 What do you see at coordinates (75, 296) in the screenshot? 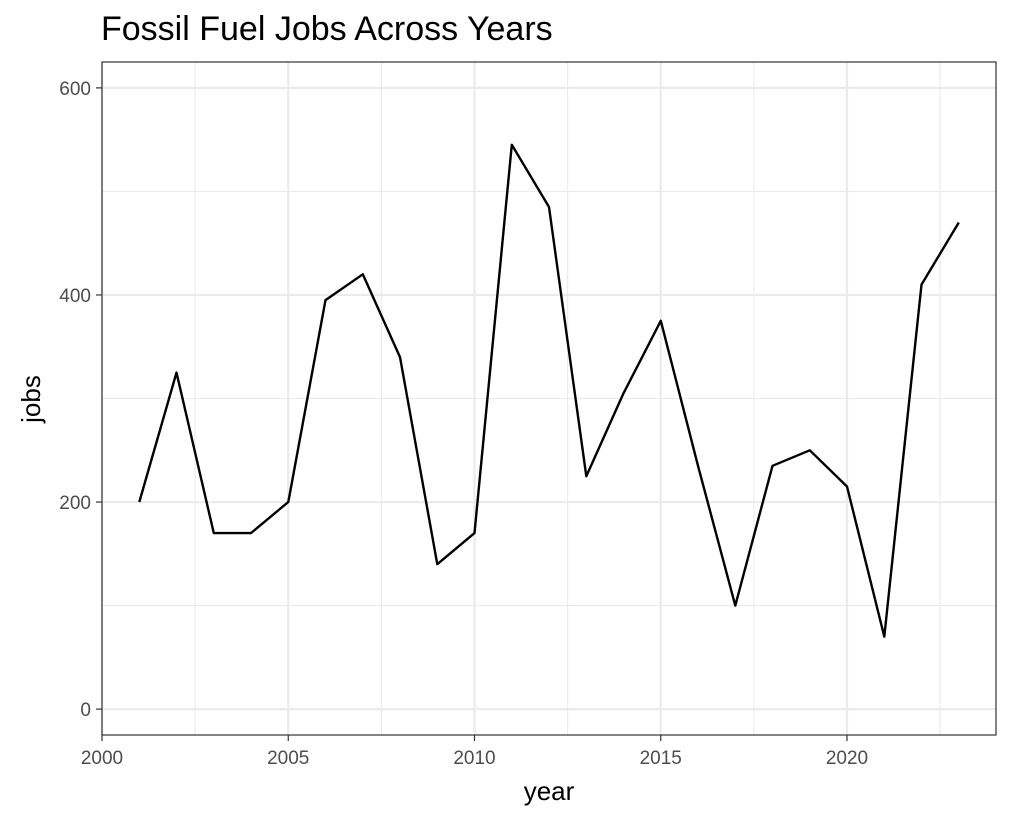
I see `y-tick-label: 400` at bounding box center [75, 296].